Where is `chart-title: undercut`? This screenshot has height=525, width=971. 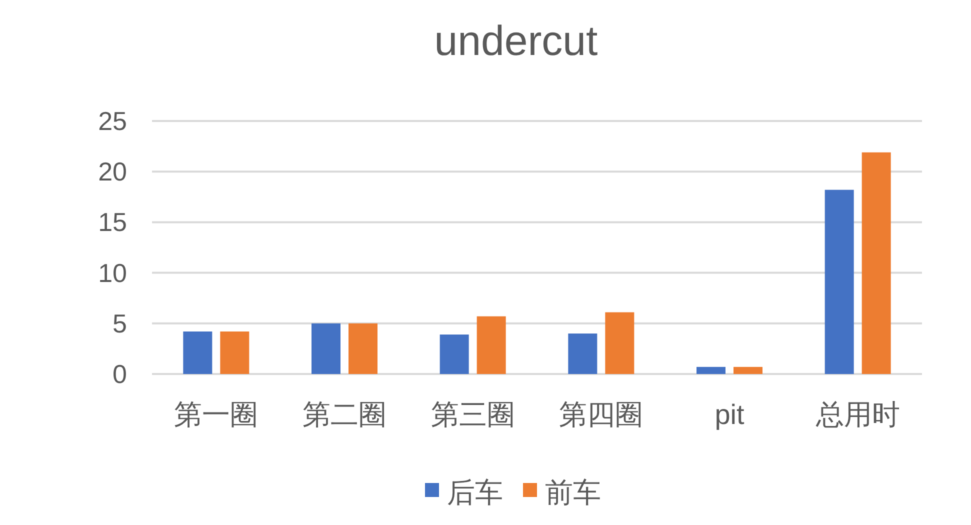 chart-title: undercut is located at coordinates (516, 40).